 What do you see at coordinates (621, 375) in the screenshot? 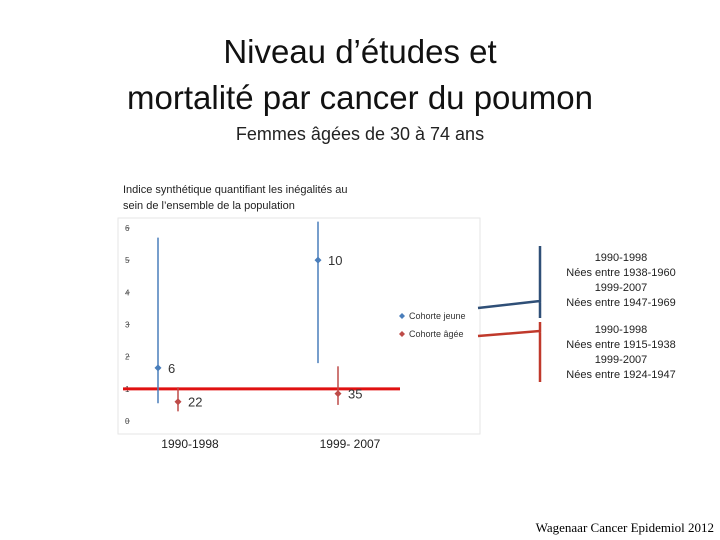
I see `side-old-line-4: Nées entre 1924-1947` at bounding box center [621, 375].